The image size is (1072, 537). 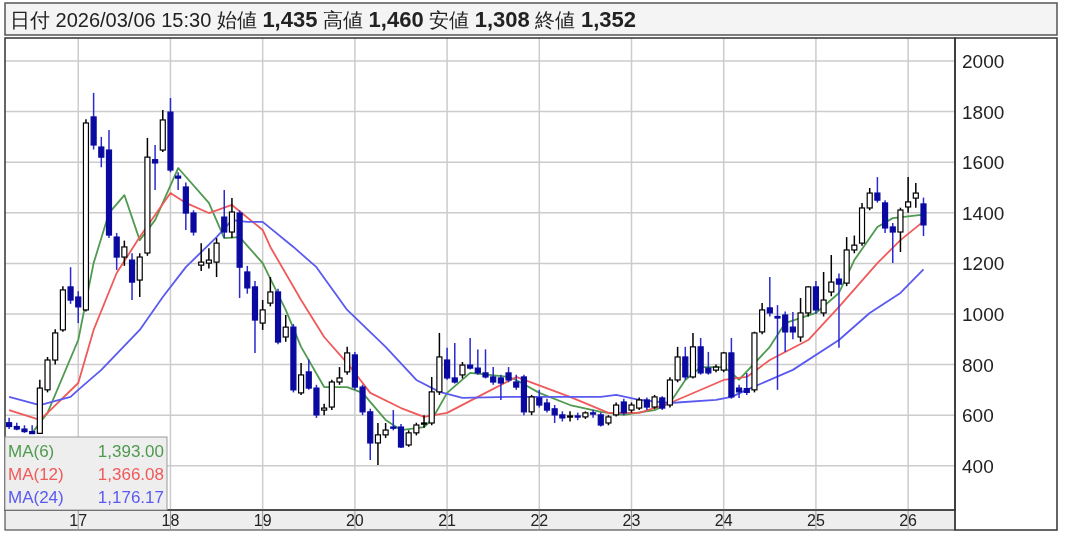 I want to click on x-tick-label: 19, so click(x=262, y=520).